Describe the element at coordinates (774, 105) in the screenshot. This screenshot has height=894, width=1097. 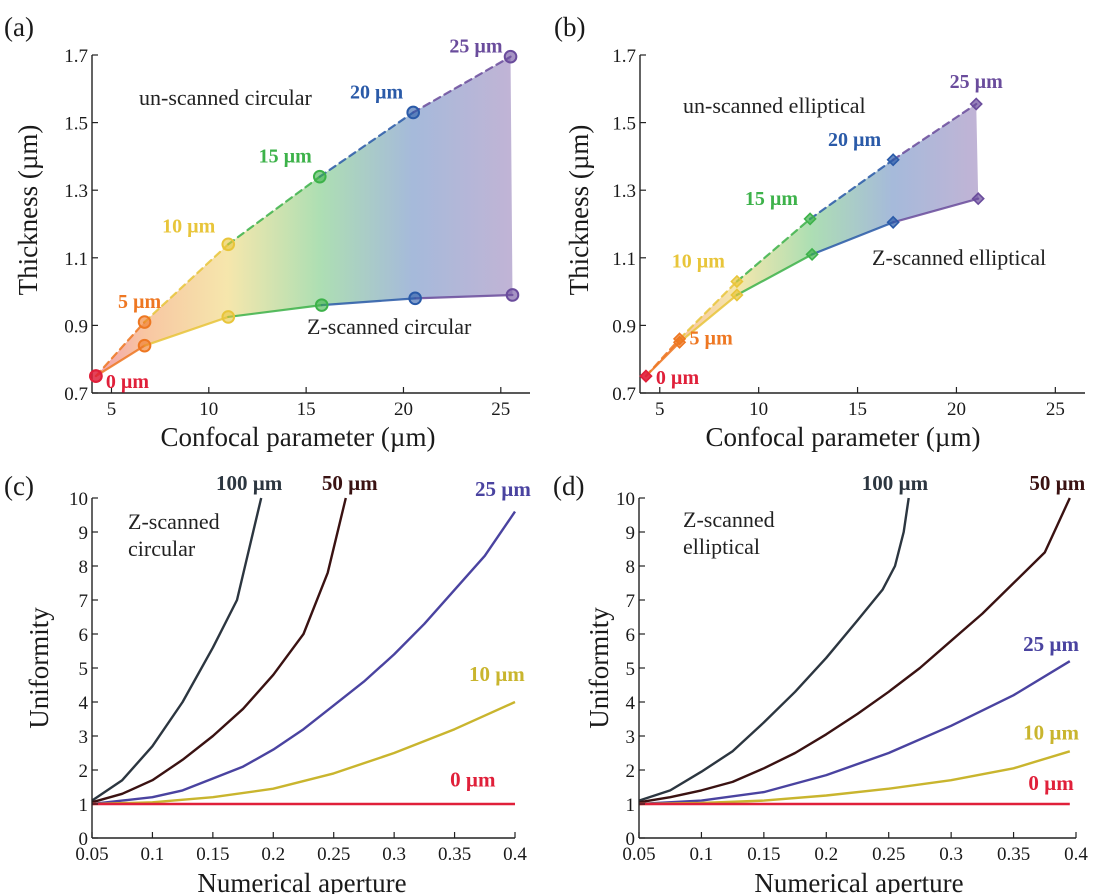
I see `panel-b-series-name-unscanned: un-scanned elliptical` at that location.